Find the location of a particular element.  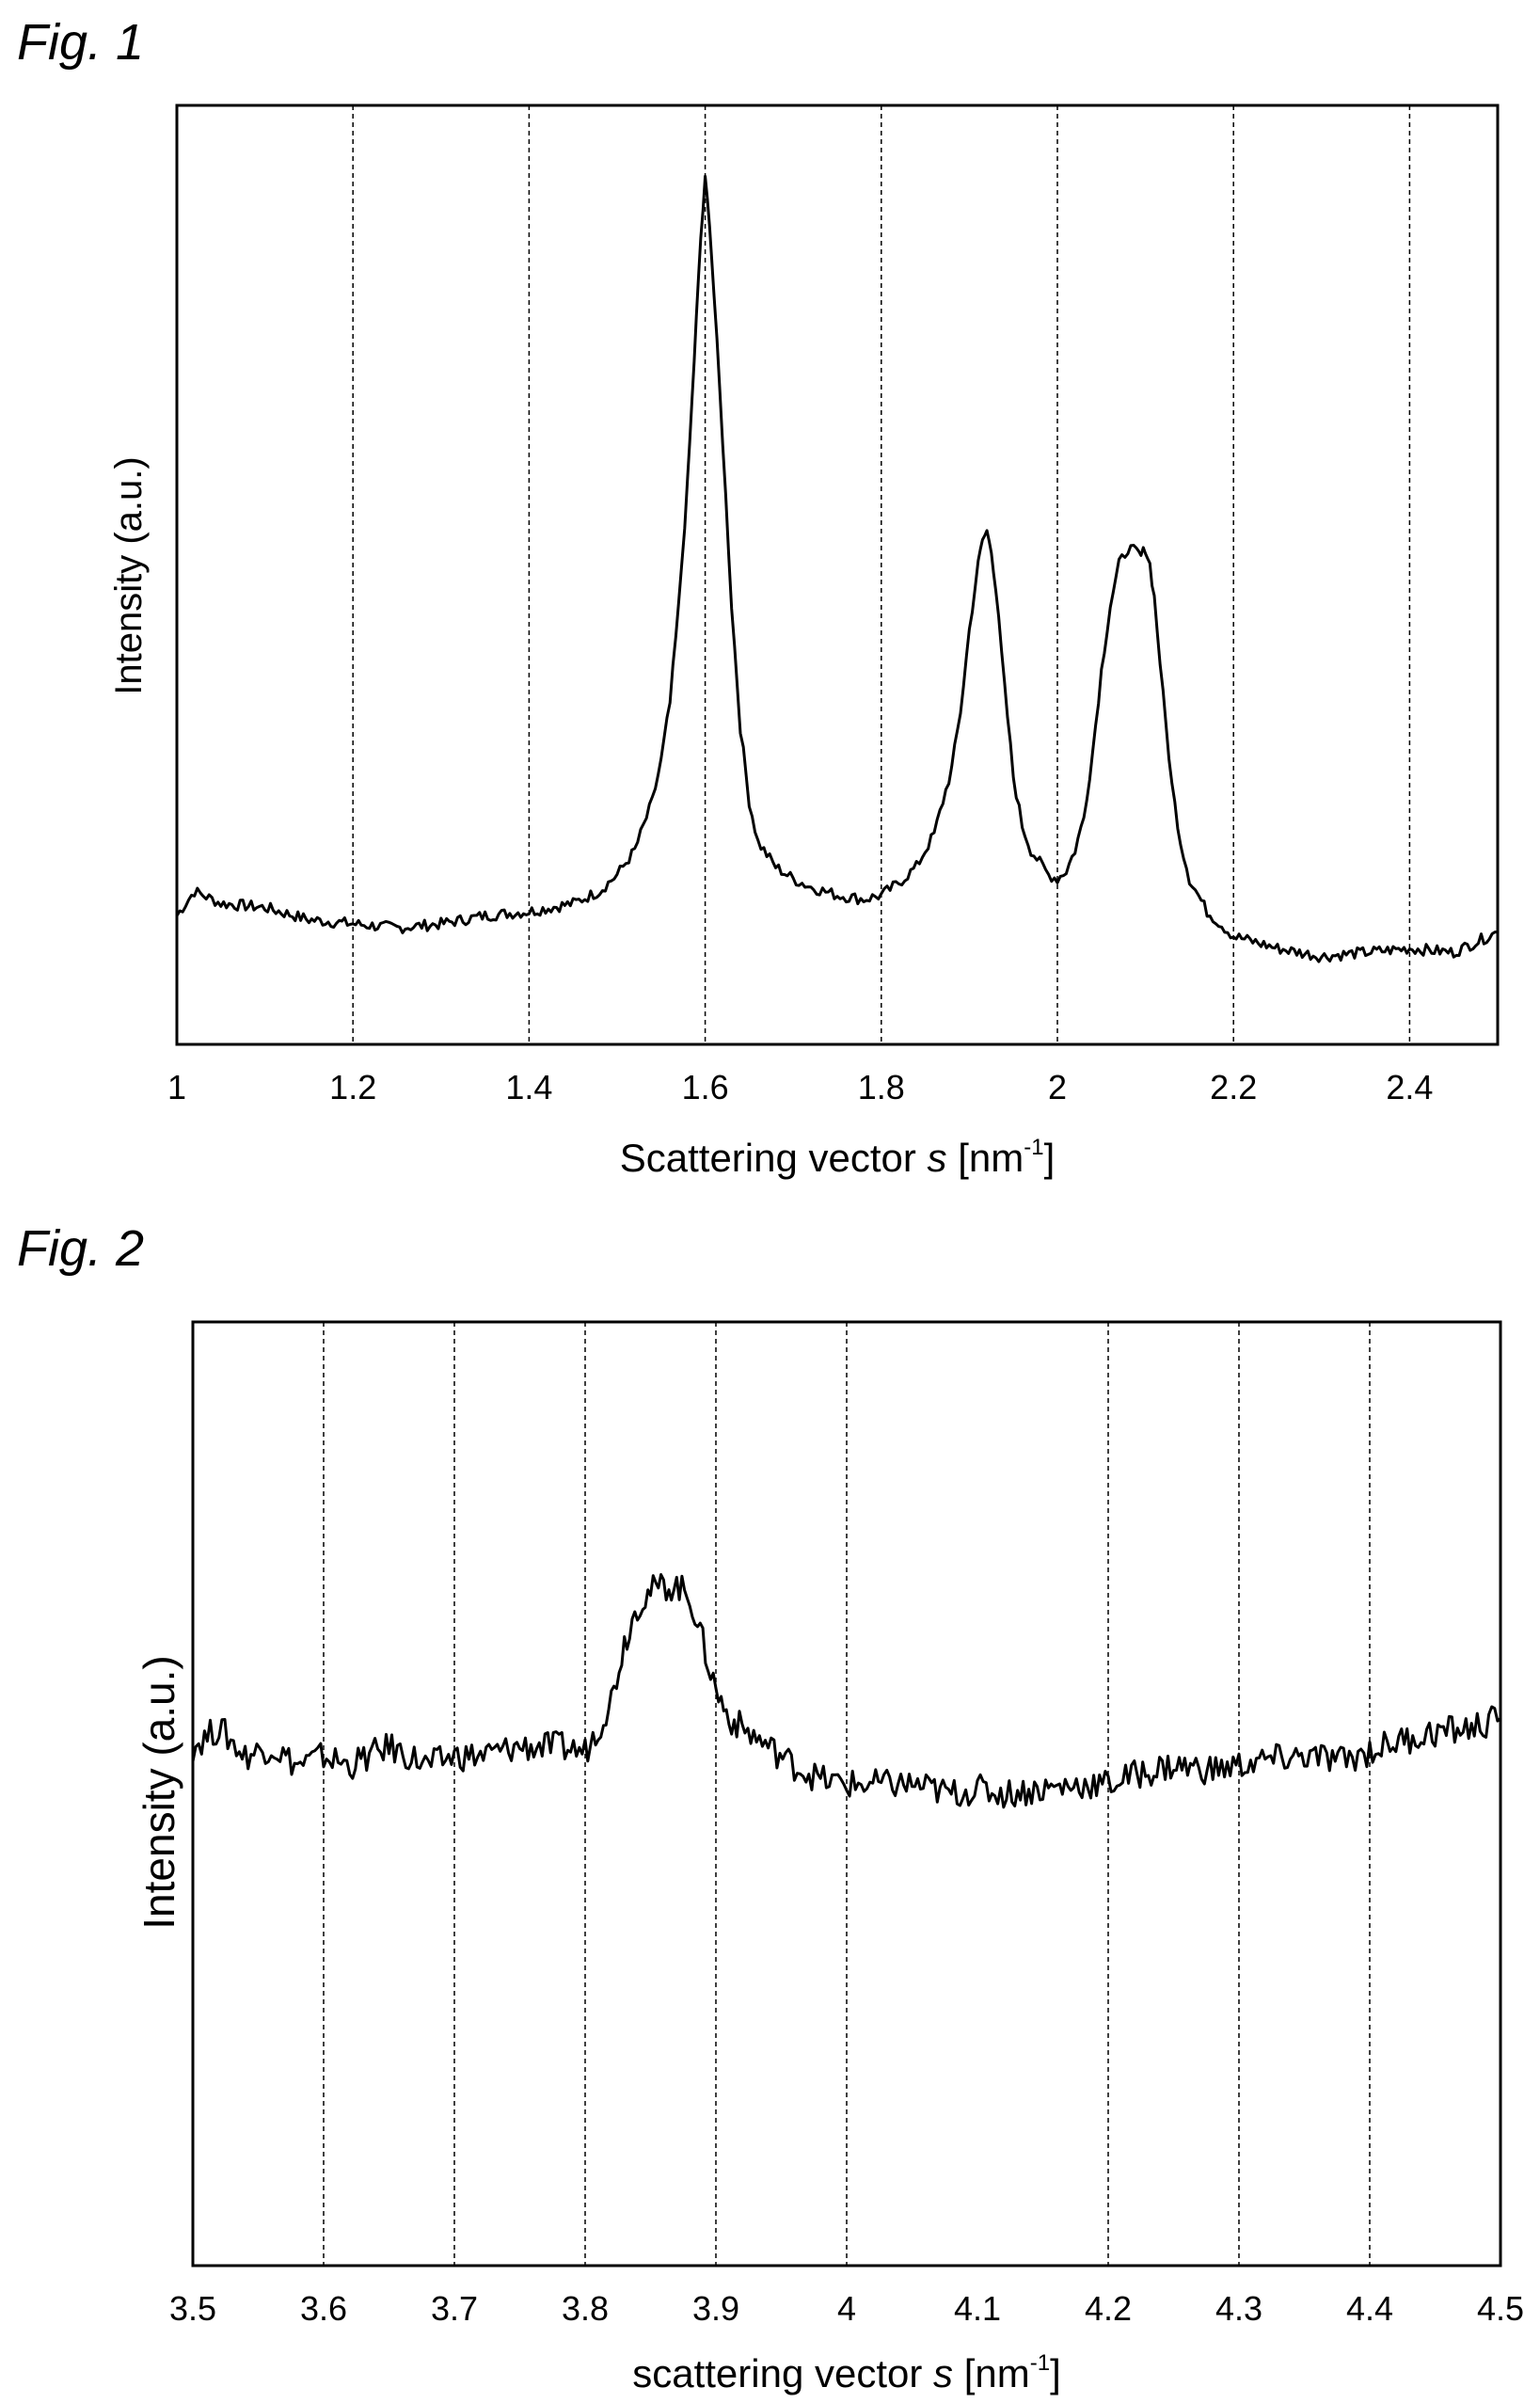

x-tick-label-5: 2 is located at coordinates (1057, 1087).